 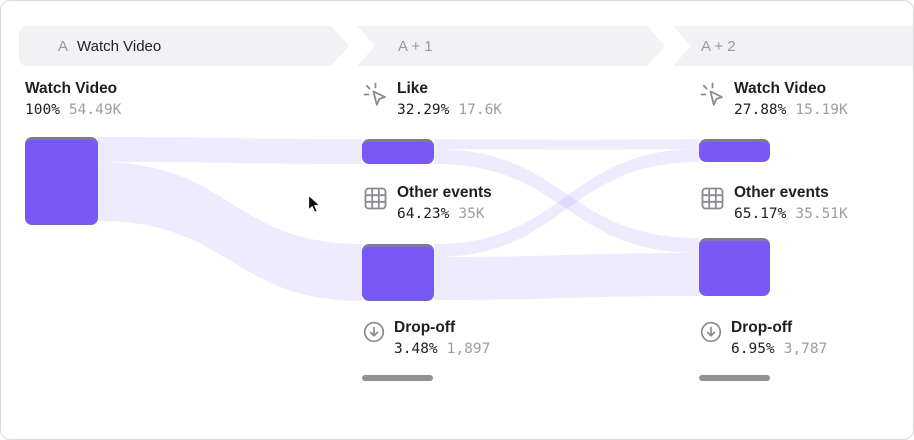 I want to click on step-header-a: A Watch Video, so click(x=184, y=46).